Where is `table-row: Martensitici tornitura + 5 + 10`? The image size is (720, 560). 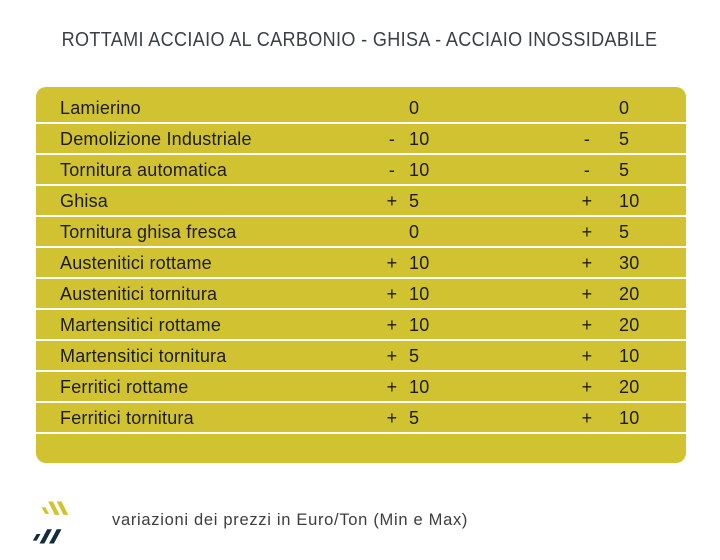 table-row: Martensitici tornitura + 5 + 10 is located at coordinates (361, 356).